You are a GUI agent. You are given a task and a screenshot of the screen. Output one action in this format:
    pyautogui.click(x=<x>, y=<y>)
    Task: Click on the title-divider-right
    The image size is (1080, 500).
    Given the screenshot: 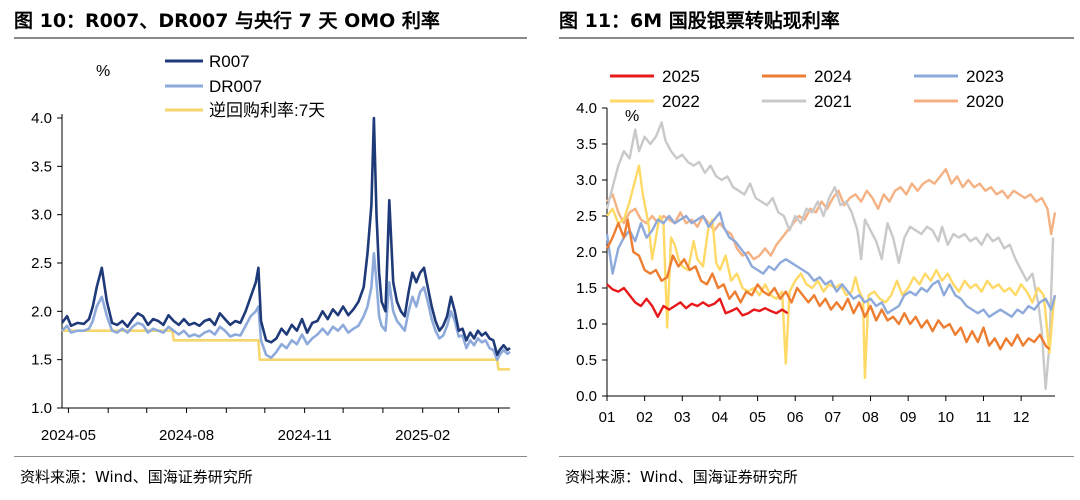 What is the action you would take?
    pyautogui.click(x=816, y=38)
    